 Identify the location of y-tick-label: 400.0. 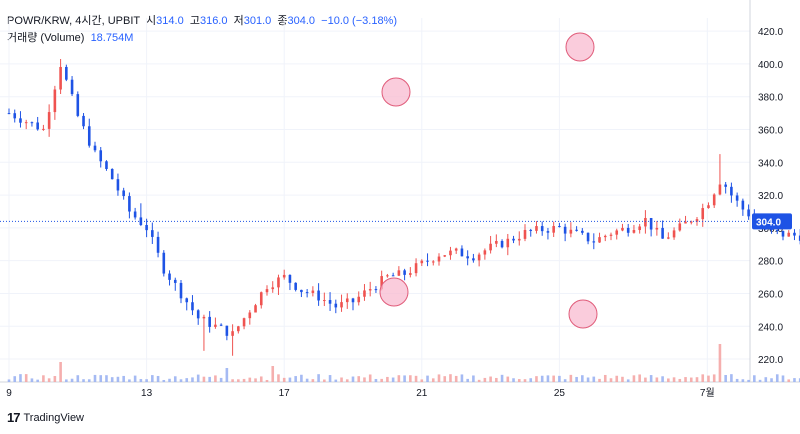
(770, 65).